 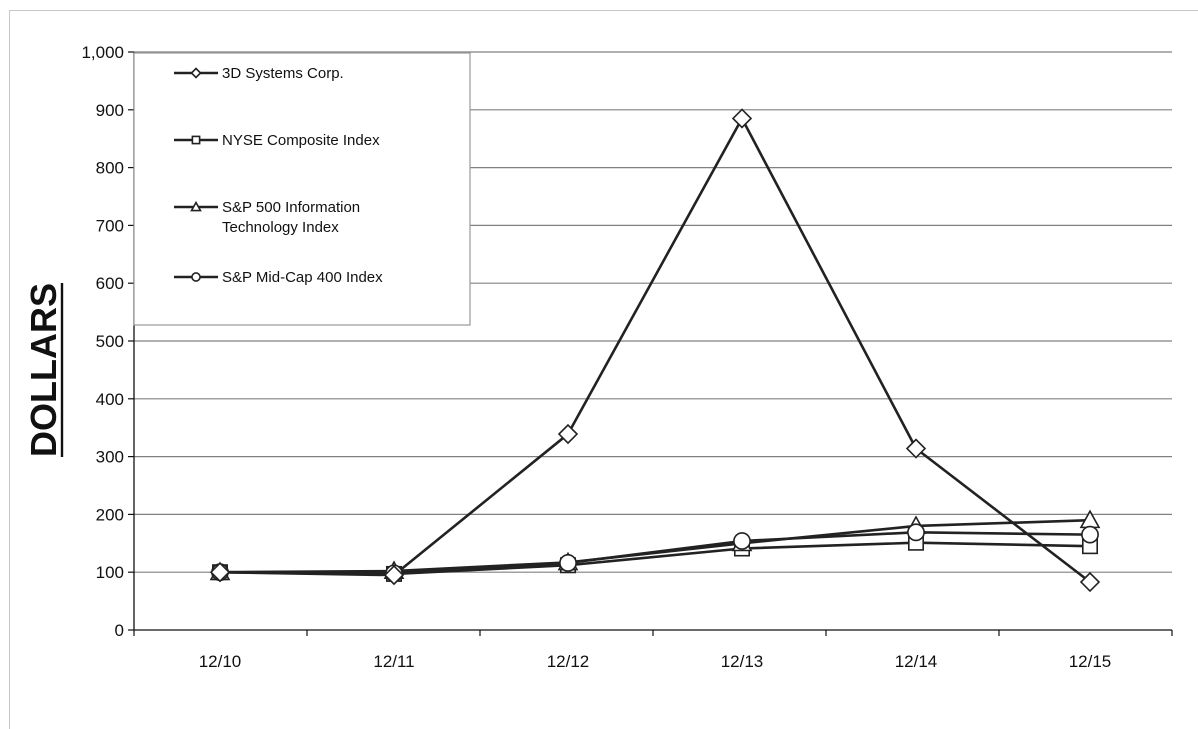 What do you see at coordinates (110, 283) in the screenshot?
I see `y-tick-label: 600` at bounding box center [110, 283].